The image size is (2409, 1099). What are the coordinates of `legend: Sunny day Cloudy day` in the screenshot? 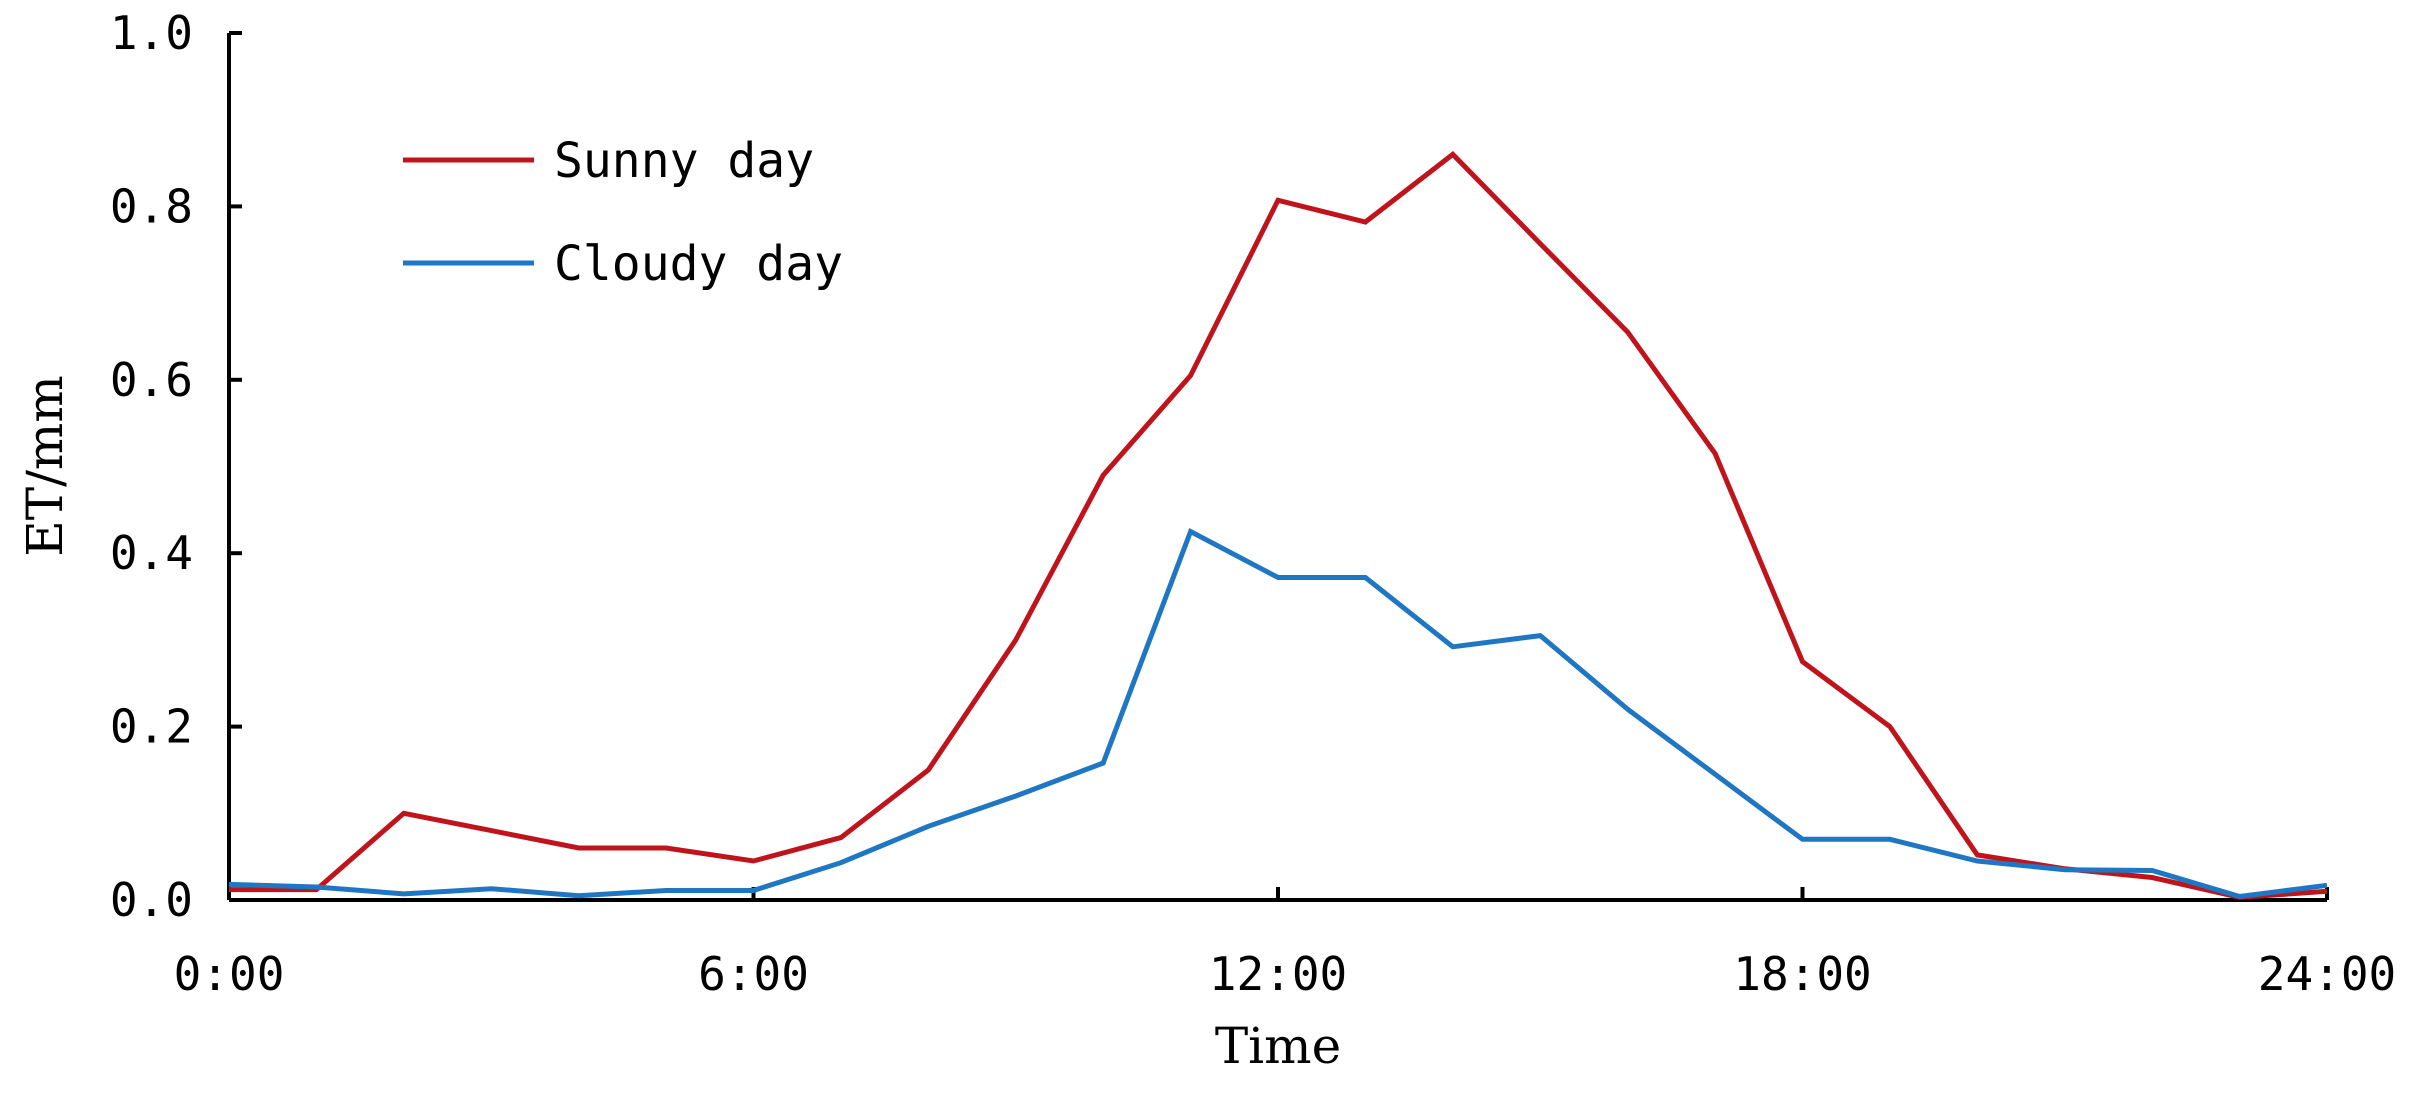 It's located at (623, 212).